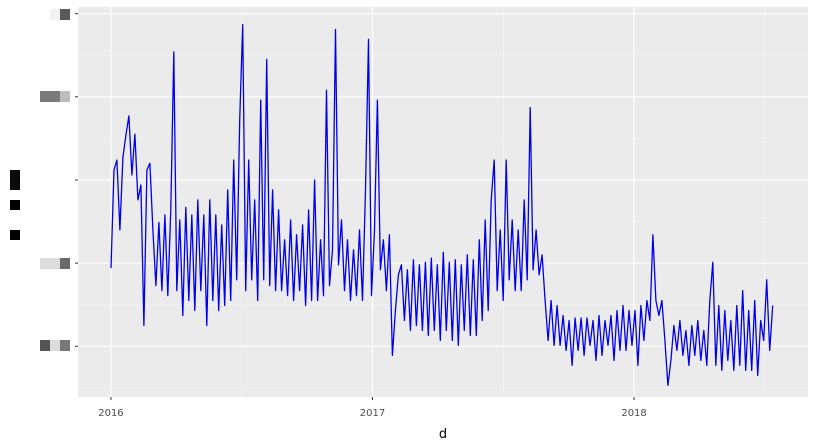 The width and height of the screenshot is (815, 446). Describe the element at coordinates (372, 413) in the screenshot. I see `x-tick-label: 2017` at that location.